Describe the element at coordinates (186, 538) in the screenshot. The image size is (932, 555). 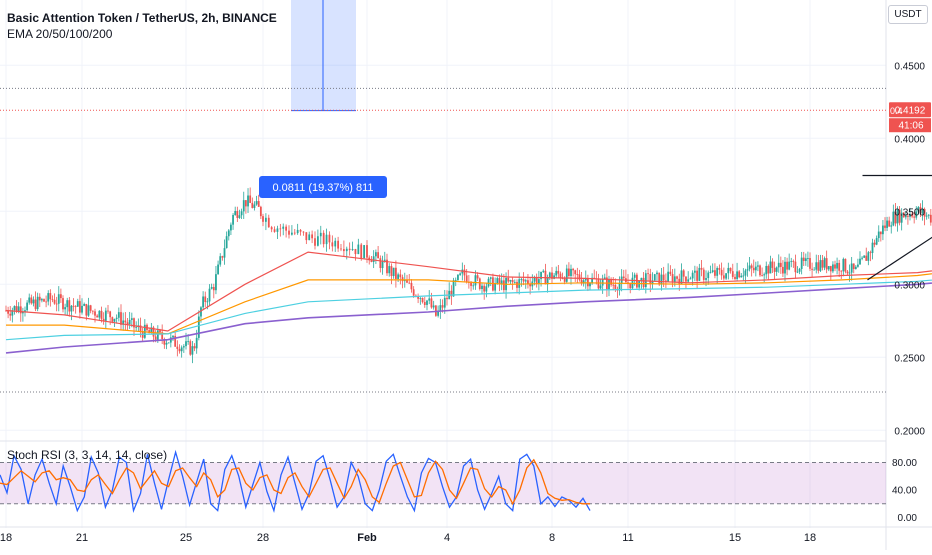
I see `time-tick-label: 25` at that location.